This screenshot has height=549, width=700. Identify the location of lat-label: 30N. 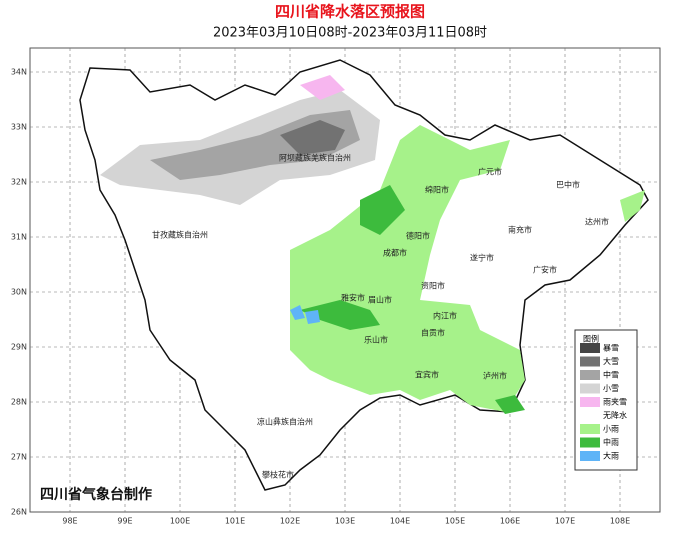
(19, 292).